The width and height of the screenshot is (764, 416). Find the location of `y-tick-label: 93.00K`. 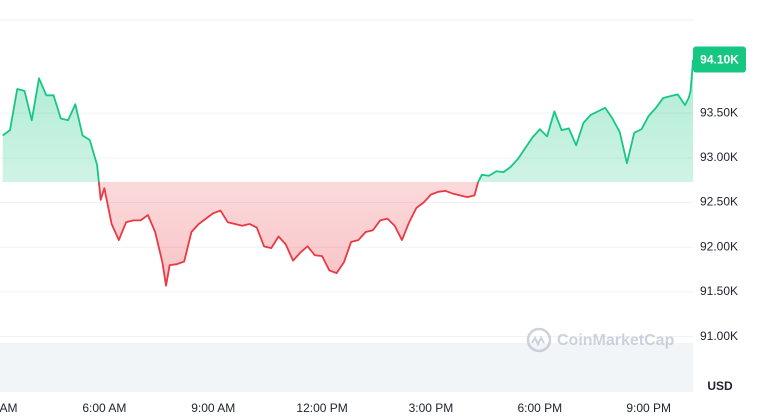

y-tick-label: 93.00K is located at coordinates (719, 157).